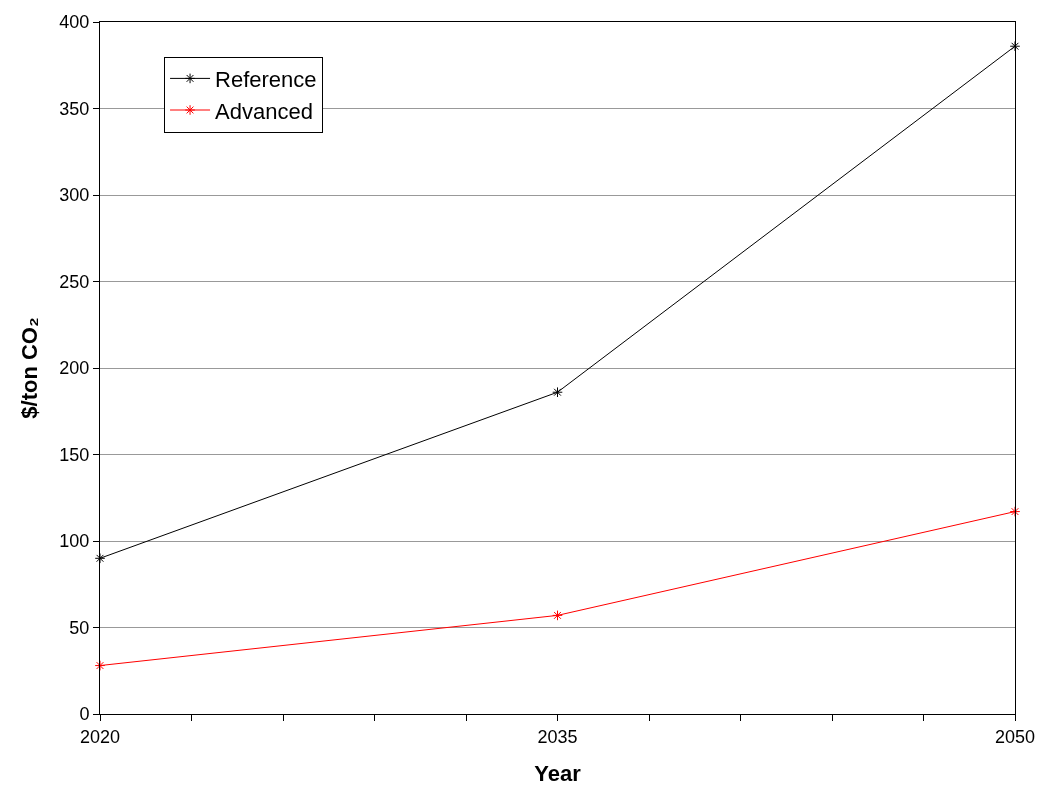 The image size is (1047, 809). What do you see at coordinates (74, 454) in the screenshot?
I see `y-tick-label: 150` at bounding box center [74, 454].